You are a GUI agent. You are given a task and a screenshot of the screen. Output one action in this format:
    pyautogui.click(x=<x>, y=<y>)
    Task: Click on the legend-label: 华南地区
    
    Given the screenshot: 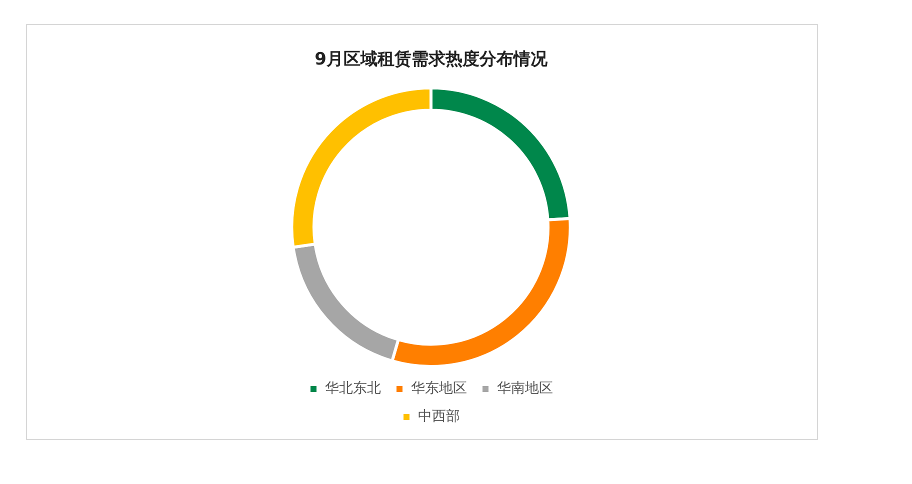 What is the action you would take?
    pyautogui.click(x=525, y=388)
    